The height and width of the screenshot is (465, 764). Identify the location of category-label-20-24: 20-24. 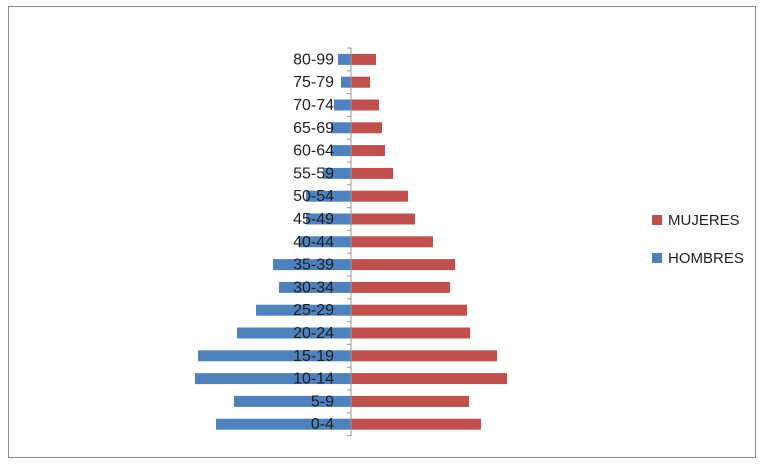
(313, 333).